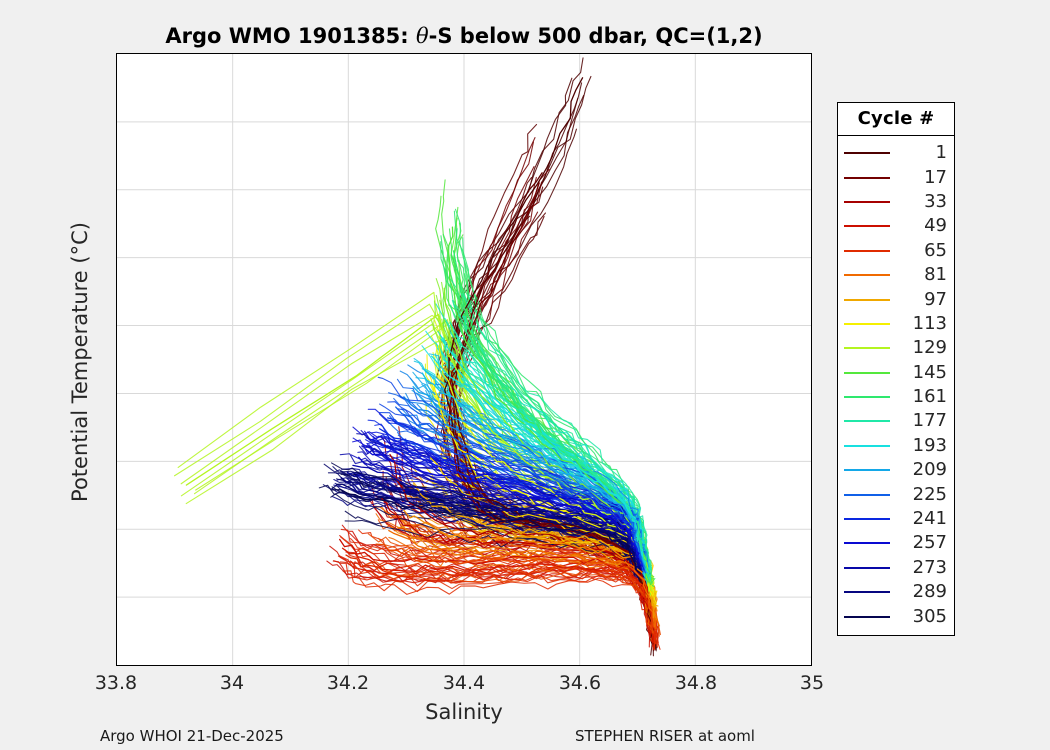  I want to click on legend-item-label: 225, so click(929, 494).